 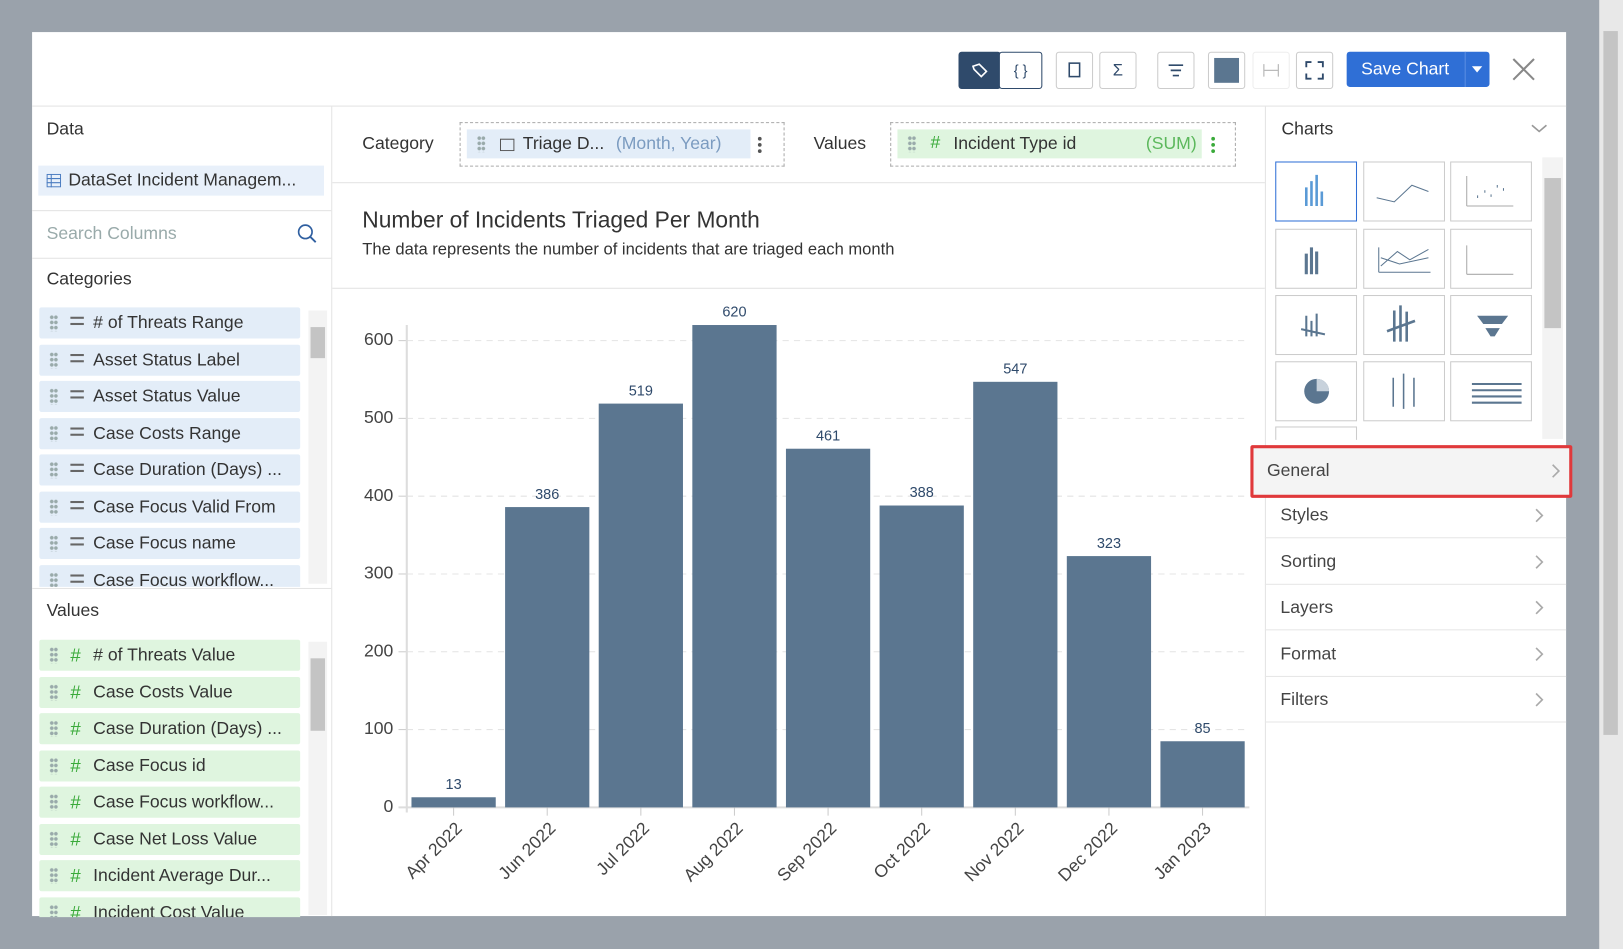 What do you see at coordinates (1415, 699) in the screenshot?
I see `settings-section: Filters` at bounding box center [1415, 699].